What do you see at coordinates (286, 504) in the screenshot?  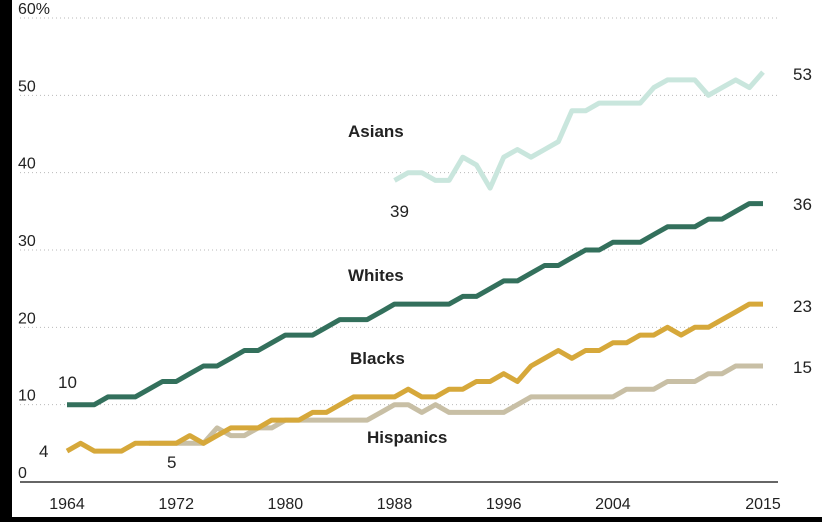 I see `x-tick-label: 1980` at bounding box center [286, 504].